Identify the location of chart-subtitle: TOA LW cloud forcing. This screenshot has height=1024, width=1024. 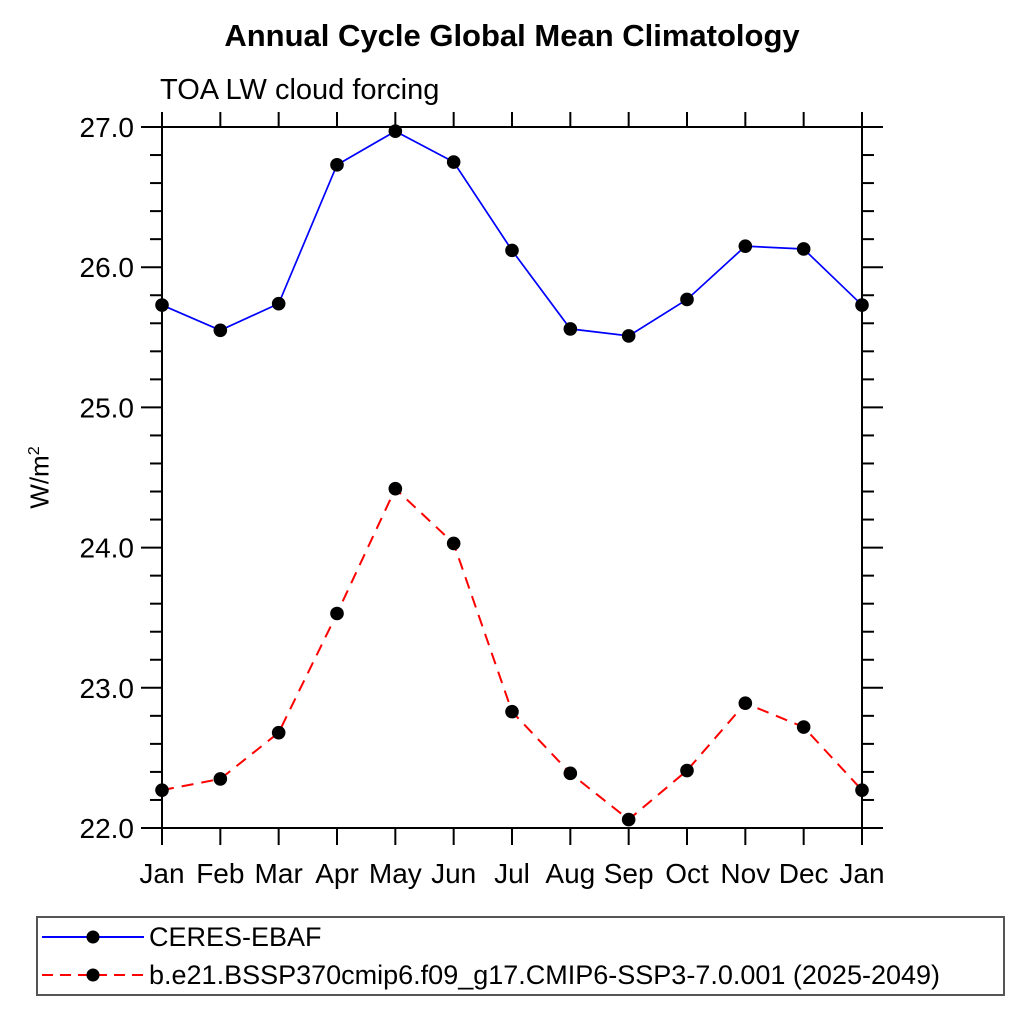
(300, 90).